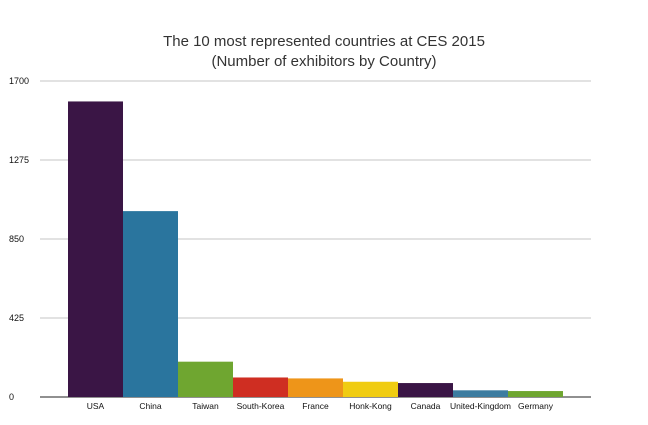 This screenshot has width=648, height=425. Describe the element at coordinates (95, 249) in the screenshot. I see `bar-usa` at that location.